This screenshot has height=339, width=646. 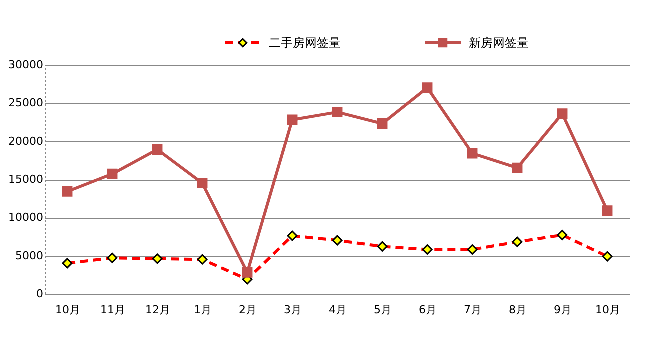 What do you see at coordinates (30, 255) in the screenshot?
I see `y-tick-label: 5000` at bounding box center [30, 255].